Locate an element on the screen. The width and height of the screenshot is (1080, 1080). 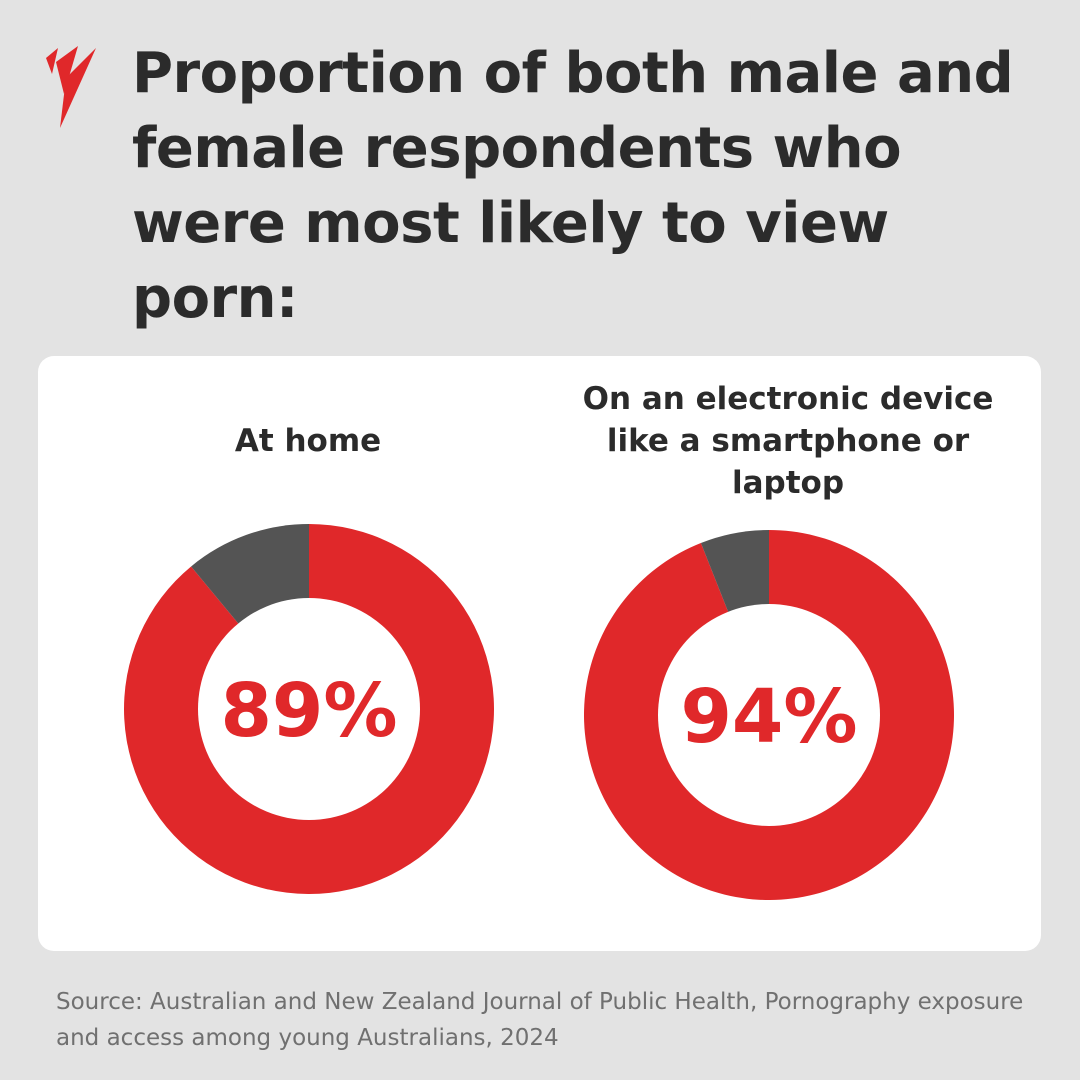
donut-chart-electronic-device: 94% is located at coordinates (769, 715).